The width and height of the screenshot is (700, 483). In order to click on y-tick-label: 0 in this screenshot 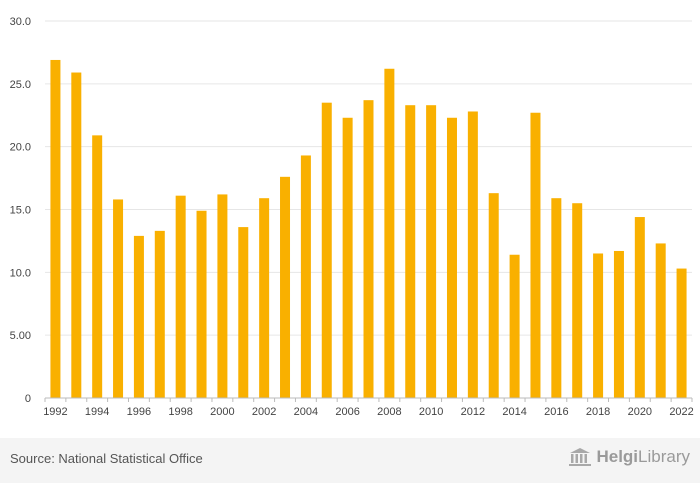, I will do `click(28, 399)`.